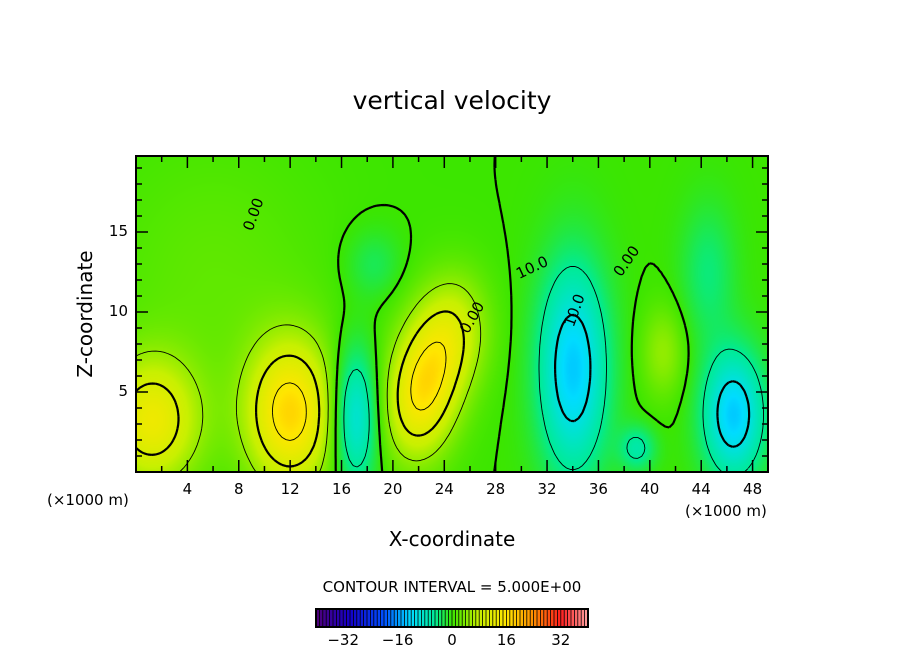  I want to click on x-tick-label: 28, so click(496, 489).